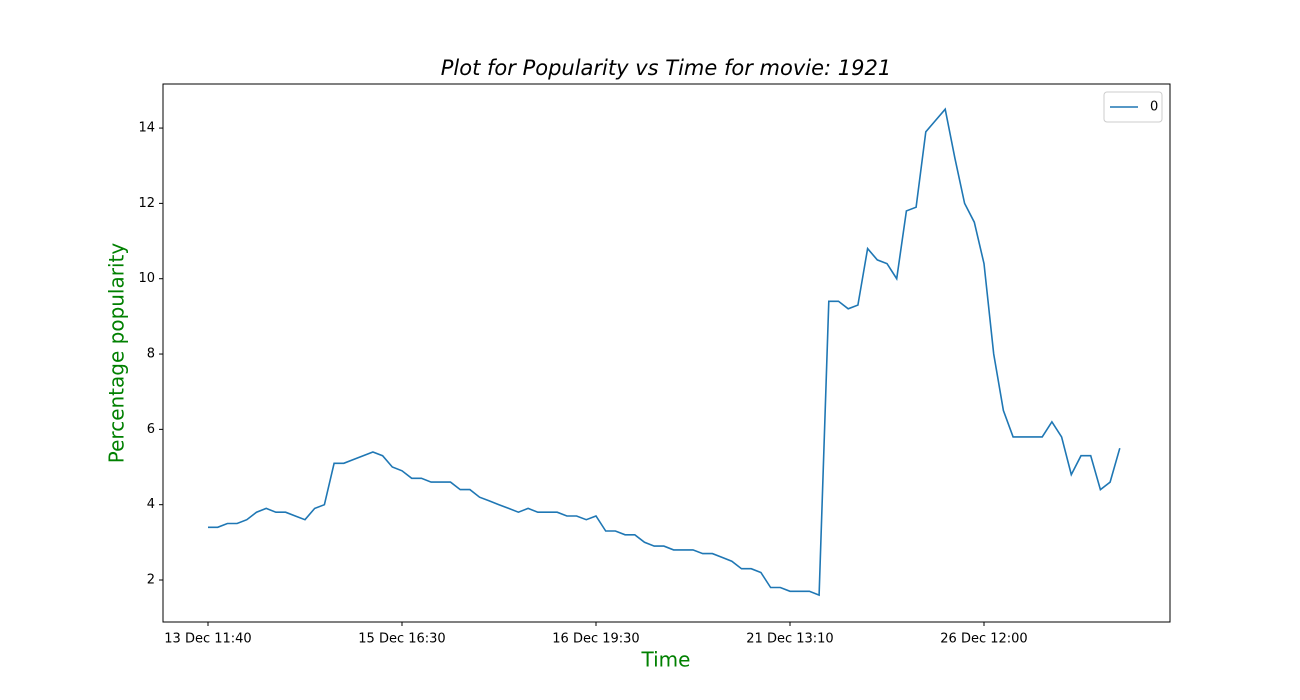 The width and height of the screenshot is (1300, 700). I want to click on x-tick-label: 13 Dec 11:40, so click(207, 639).